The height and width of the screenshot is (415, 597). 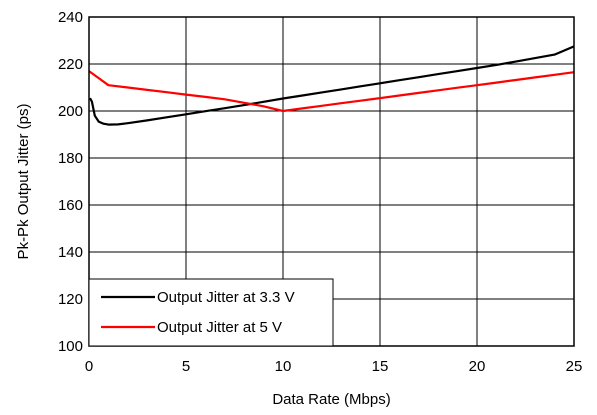 What do you see at coordinates (186, 366) in the screenshot?
I see `x-tick-label: 5` at bounding box center [186, 366].